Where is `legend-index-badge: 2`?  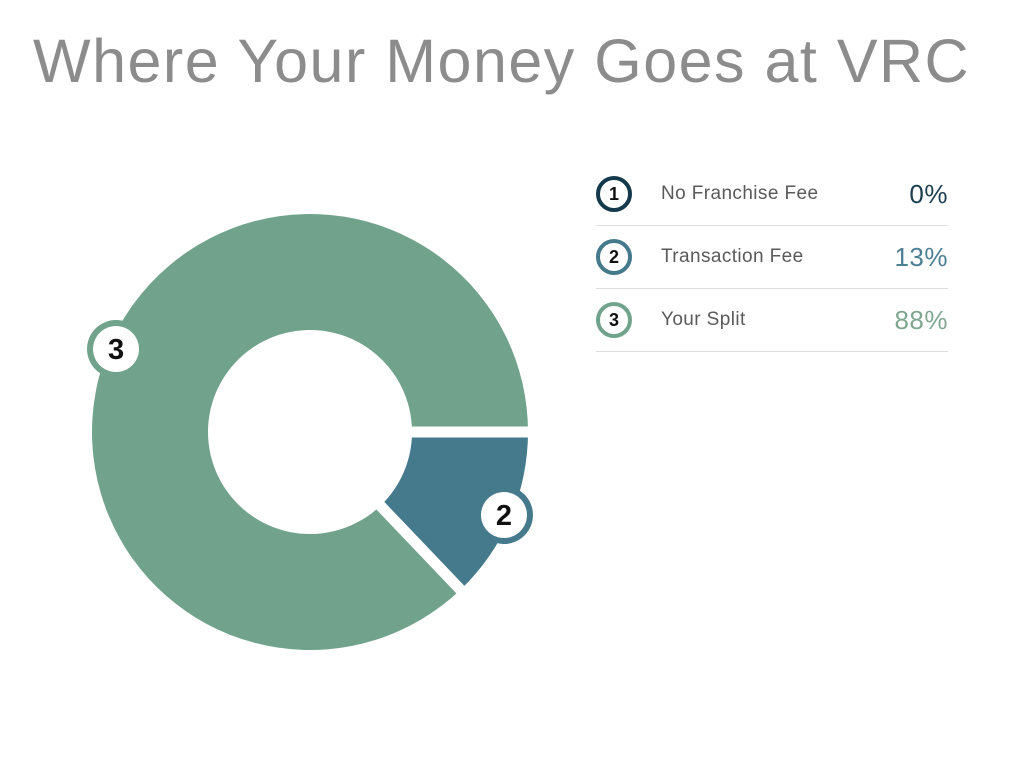 legend-index-badge: 2 is located at coordinates (614, 257).